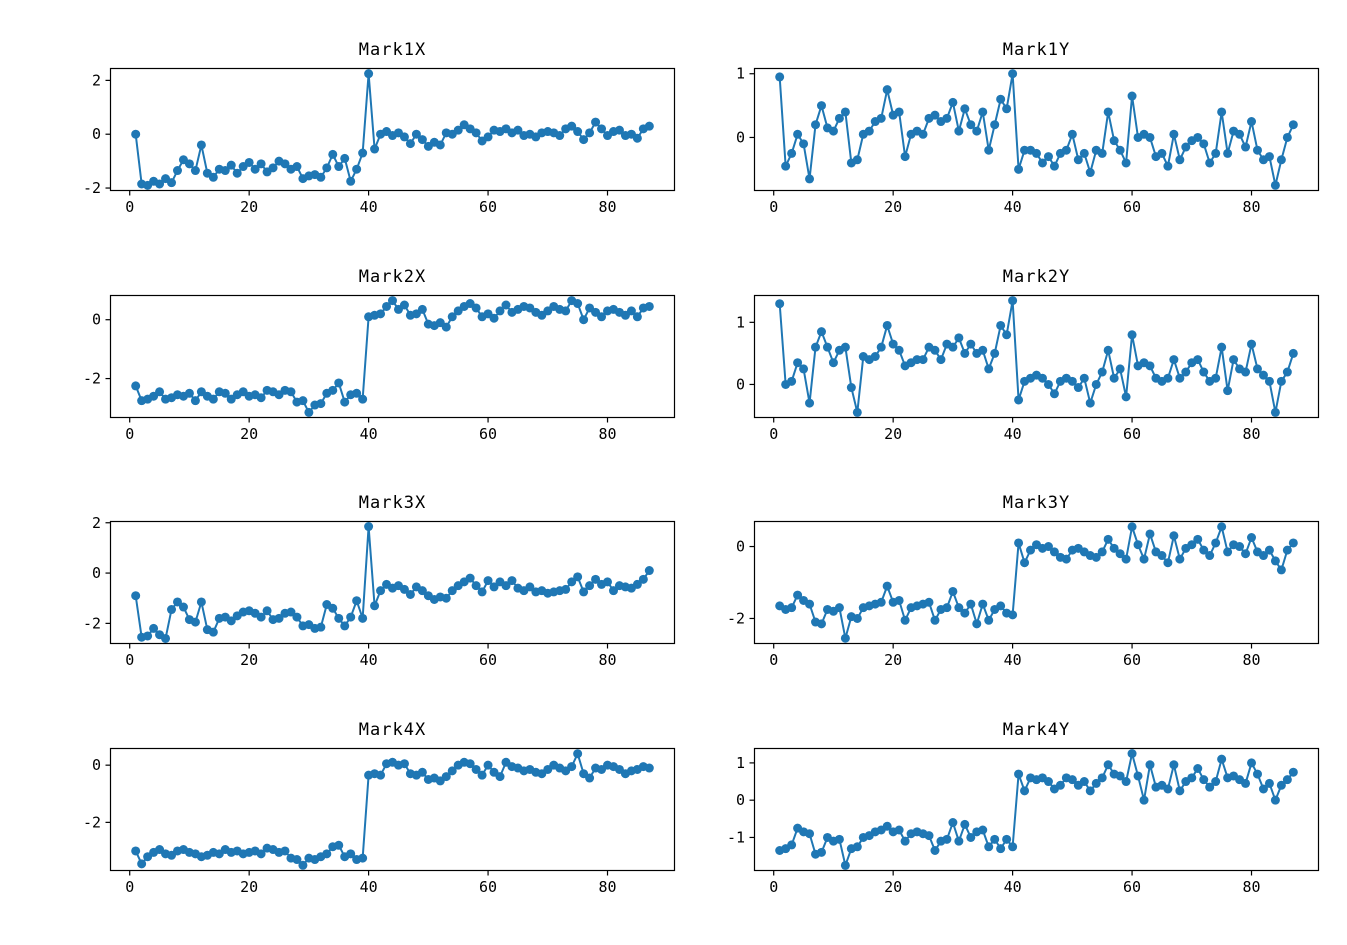 This screenshot has height=945, width=1347. Describe the element at coordinates (736, 837) in the screenshot. I see `y-tick-label: -1` at that location.